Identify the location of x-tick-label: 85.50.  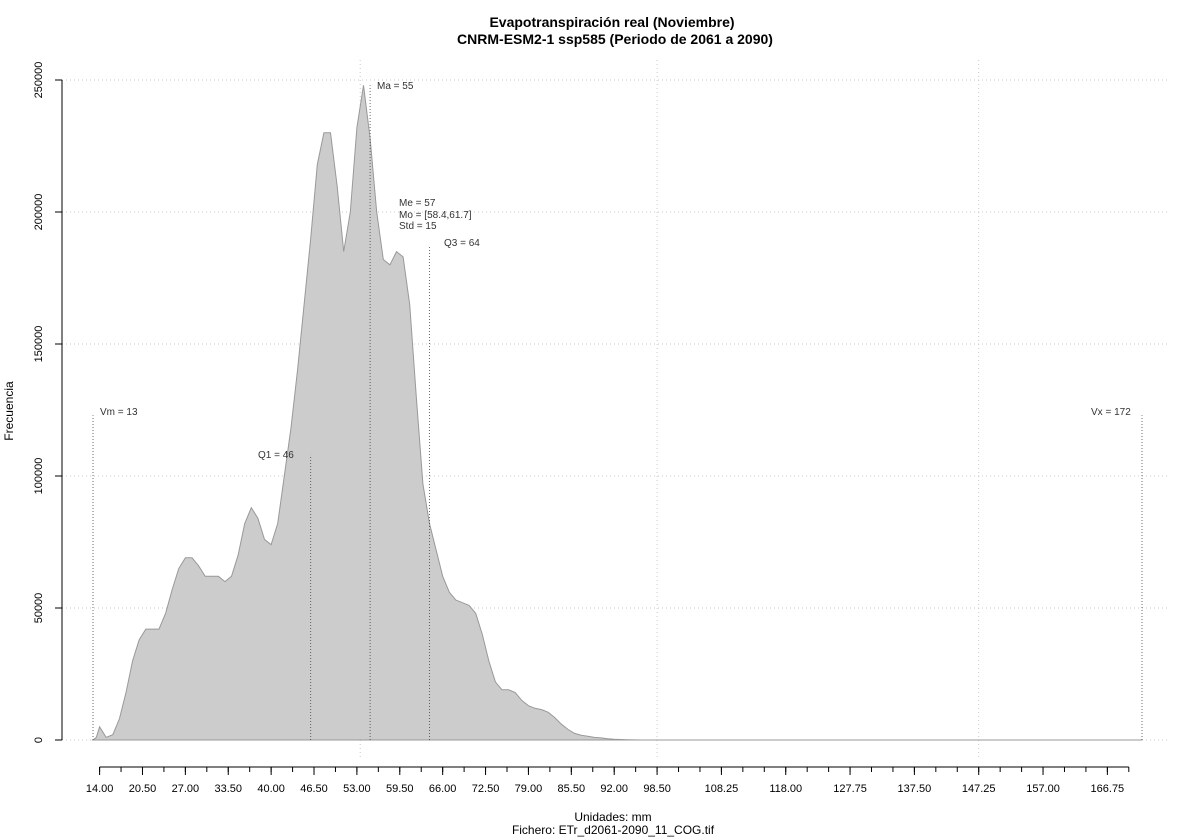
(572, 789).